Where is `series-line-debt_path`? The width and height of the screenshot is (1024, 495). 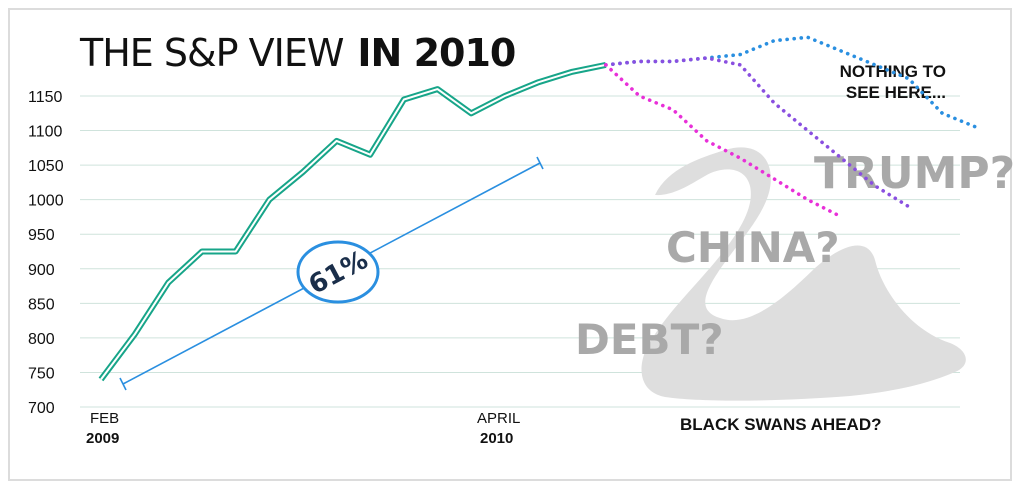 series-line-debt_path is located at coordinates (724, 141).